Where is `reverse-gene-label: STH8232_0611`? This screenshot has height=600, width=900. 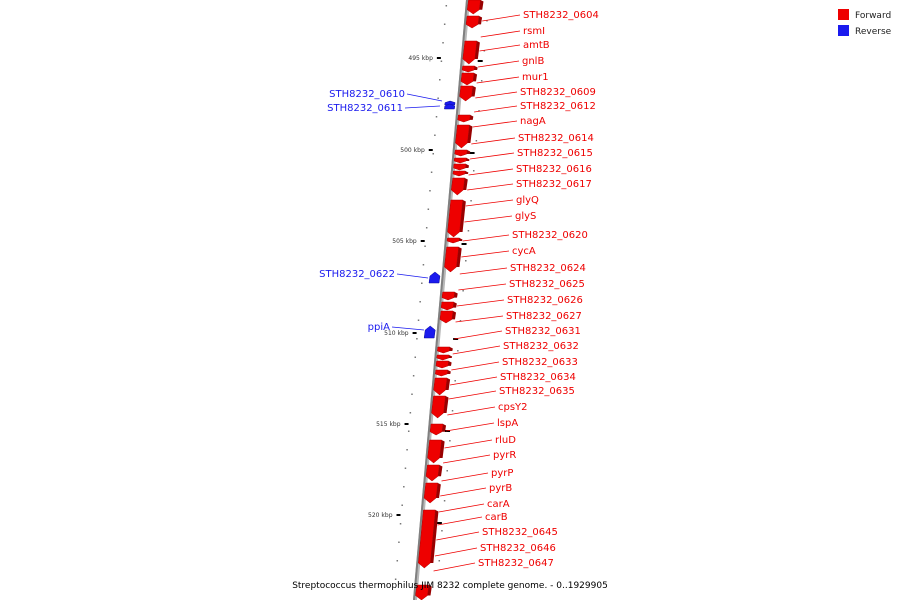
reverse-gene-label: STH8232_0611 is located at coordinates (365, 108).